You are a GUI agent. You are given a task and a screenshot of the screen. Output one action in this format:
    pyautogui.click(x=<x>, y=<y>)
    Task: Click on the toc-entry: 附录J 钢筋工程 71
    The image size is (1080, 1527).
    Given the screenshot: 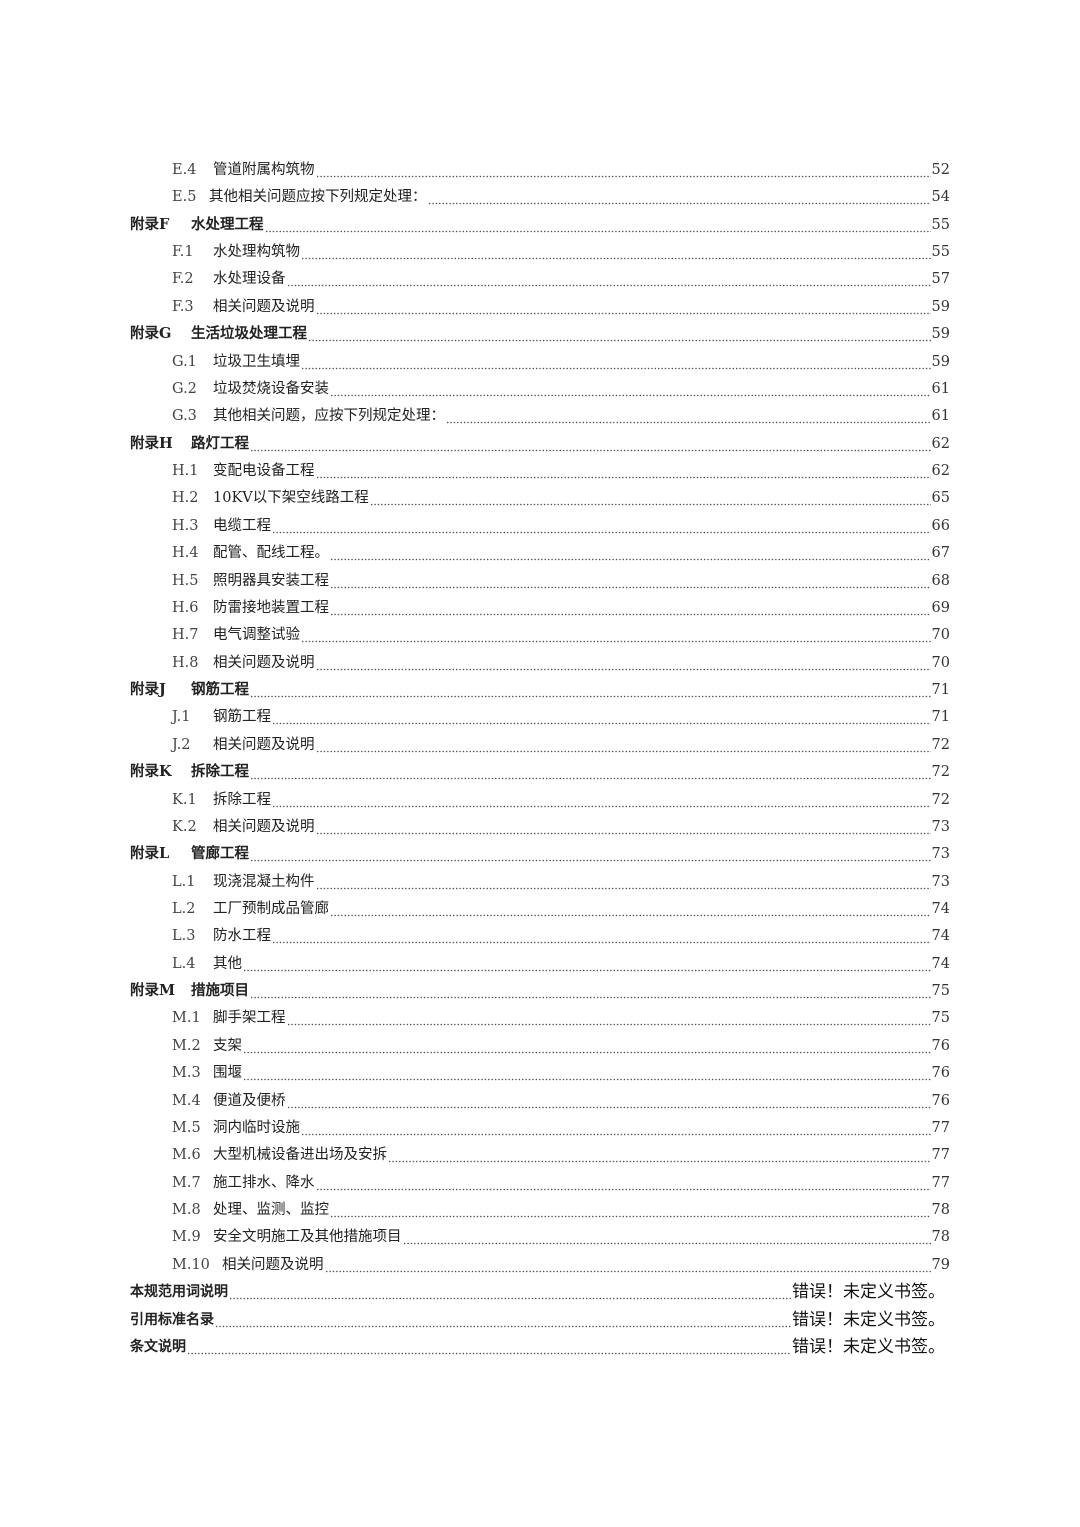 What is the action you would take?
    pyautogui.click(x=540, y=687)
    